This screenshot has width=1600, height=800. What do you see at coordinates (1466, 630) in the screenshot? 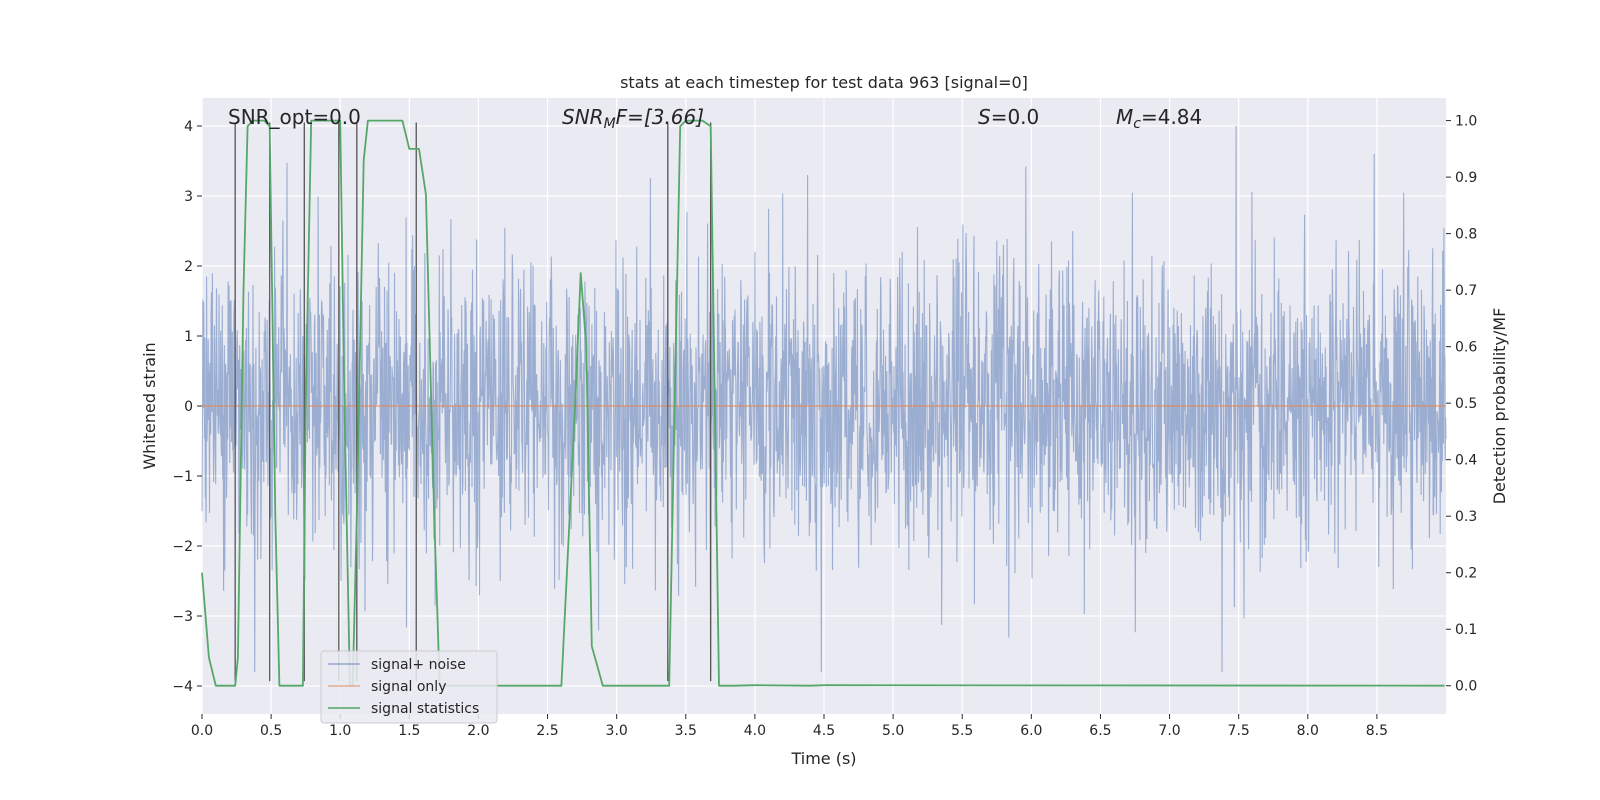
I see `y-right-tick-label-1: 0.1` at bounding box center [1466, 630].